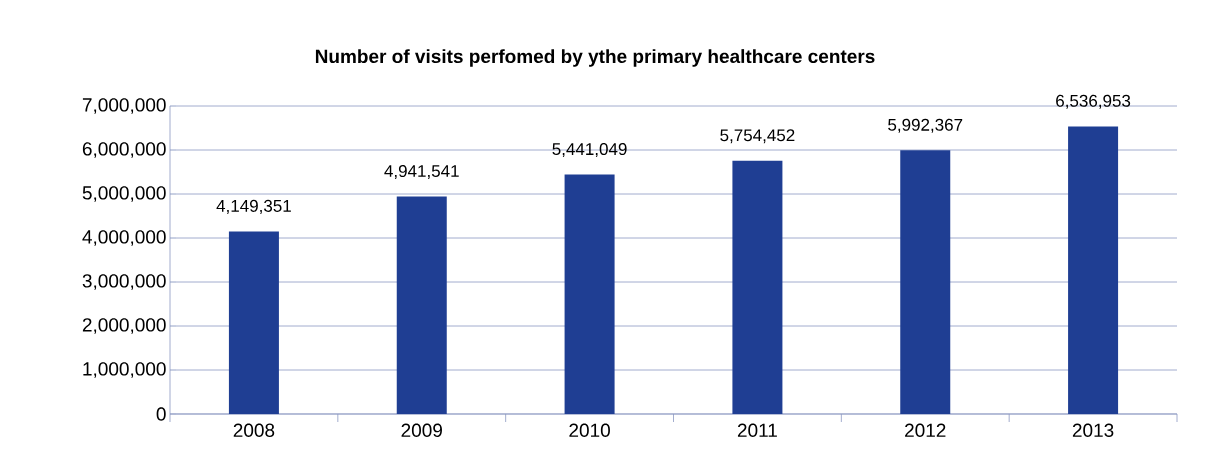 Image resolution: width=1206 pixels, height=461 pixels. What do you see at coordinates (421, 172) in the screenshot?
I see `data-label: 4,941,541` at bounding box center [421, 172].